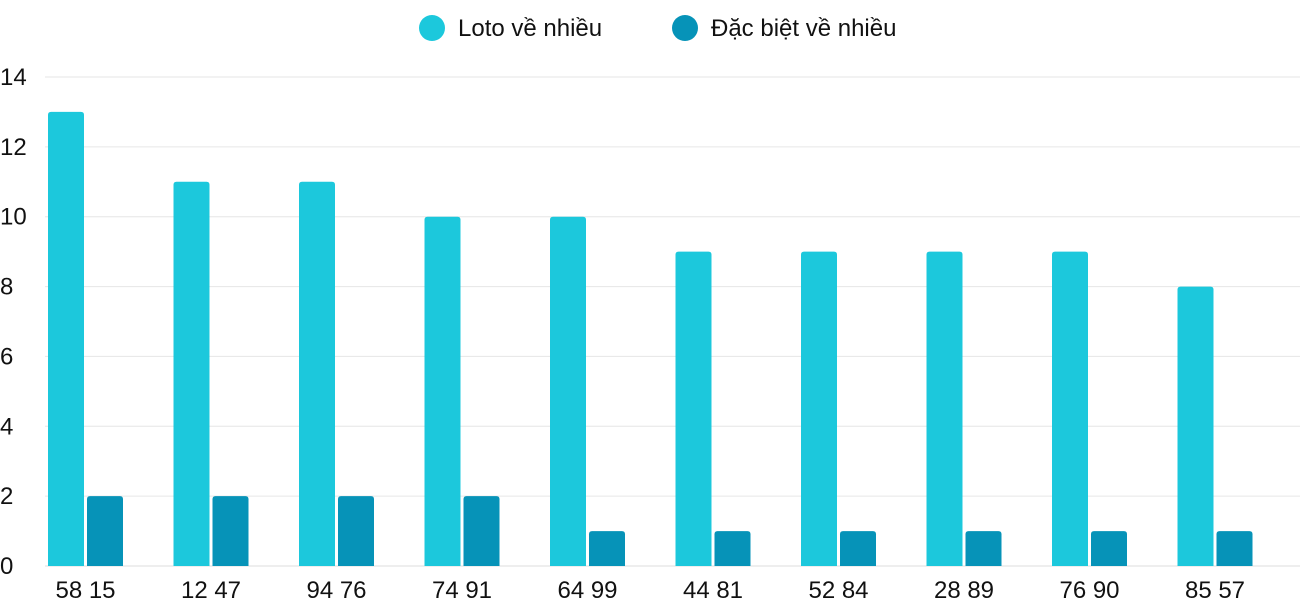 The image size is (1300, 600). What do you see at coordinates (432, 28) in the screenshot?
I see `legend-swatch-loto` at bounding box center [432, 28].